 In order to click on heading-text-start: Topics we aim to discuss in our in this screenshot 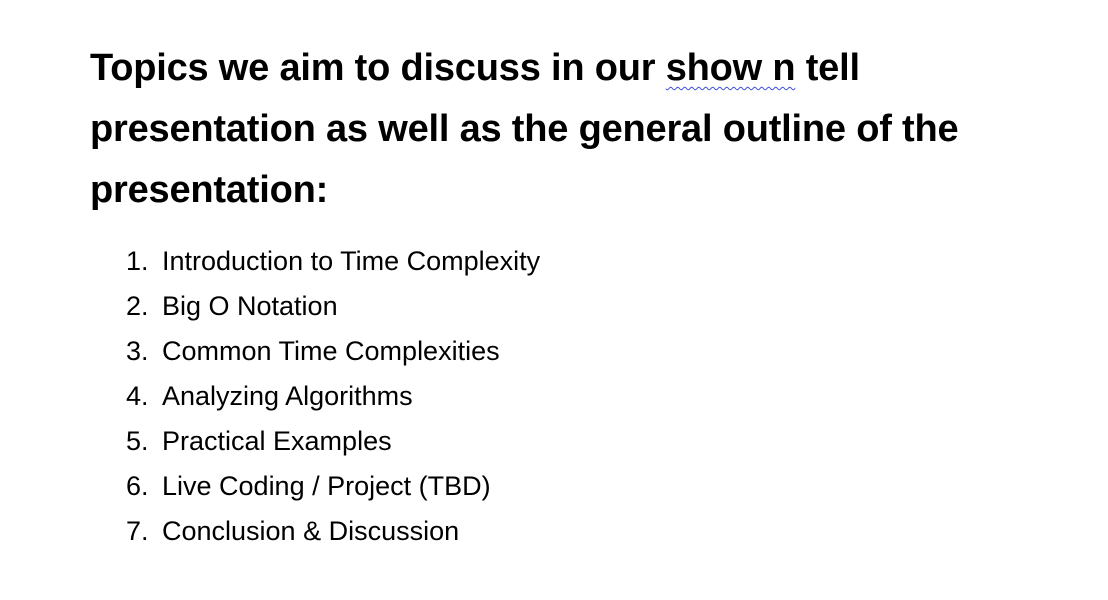, I will do `click(378, 68)`.